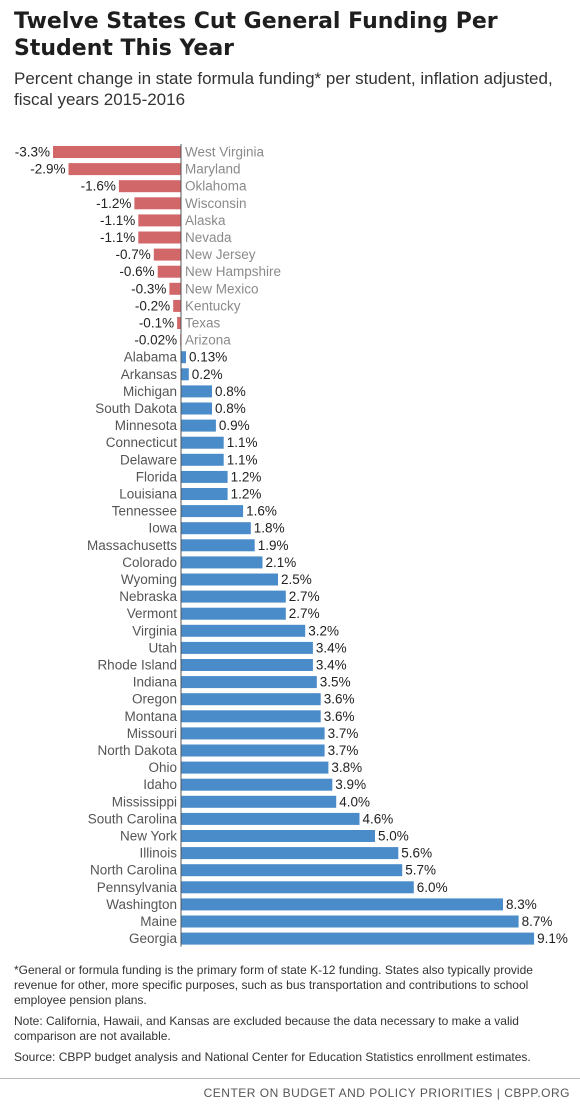  I want to click on value-label: -3.3%, so click(32, 152).